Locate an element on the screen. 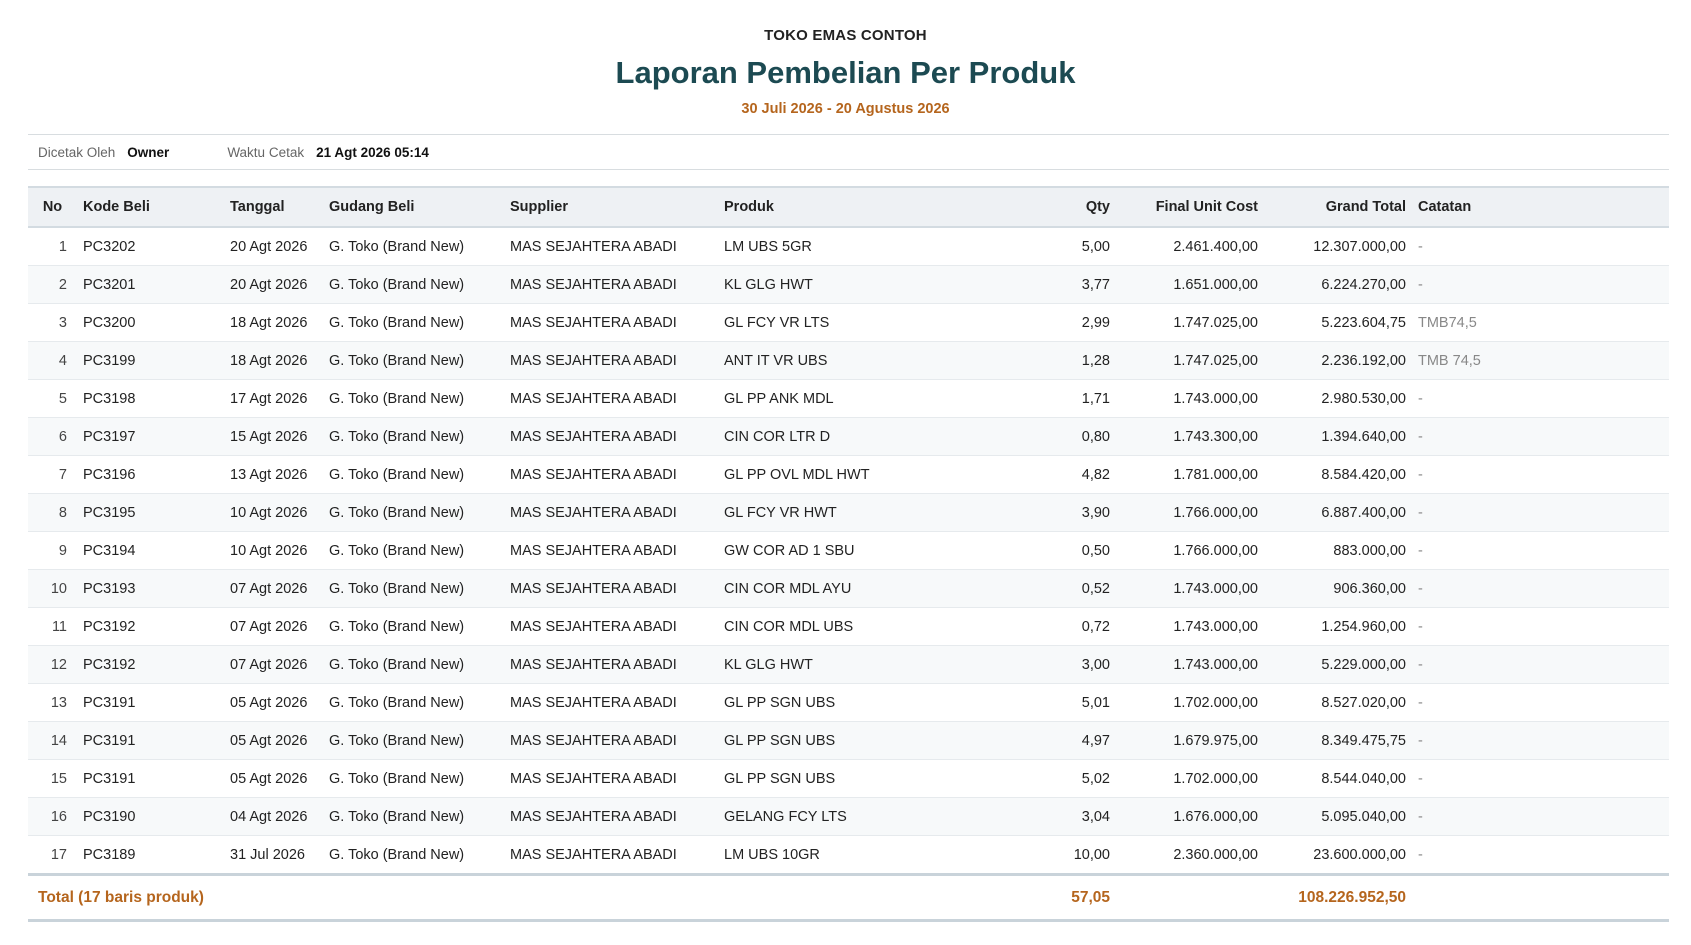 The image size is (1691, 945). row-number: 13 is located at coordinates (58, 702).